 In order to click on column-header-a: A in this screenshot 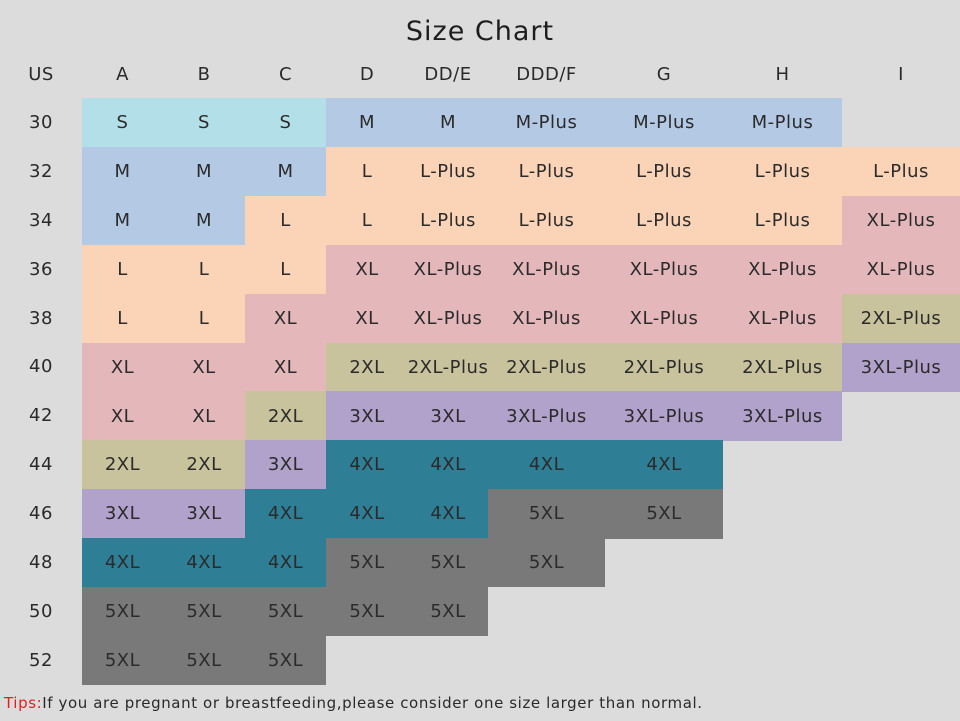, I will do `click(122, 74)`.